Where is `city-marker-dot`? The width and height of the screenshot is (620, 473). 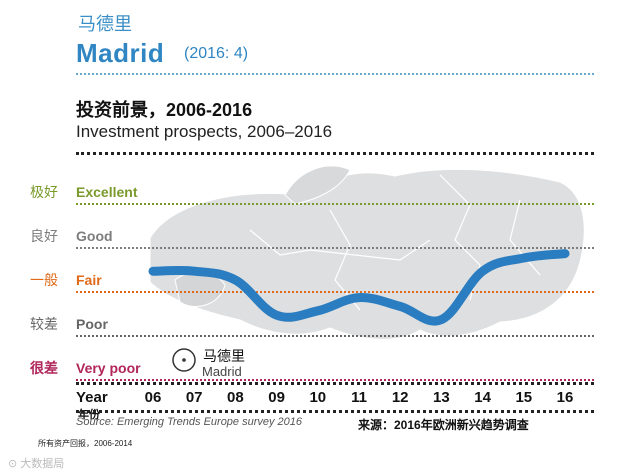 city-marker-dot is located at coordinates (184, 360).